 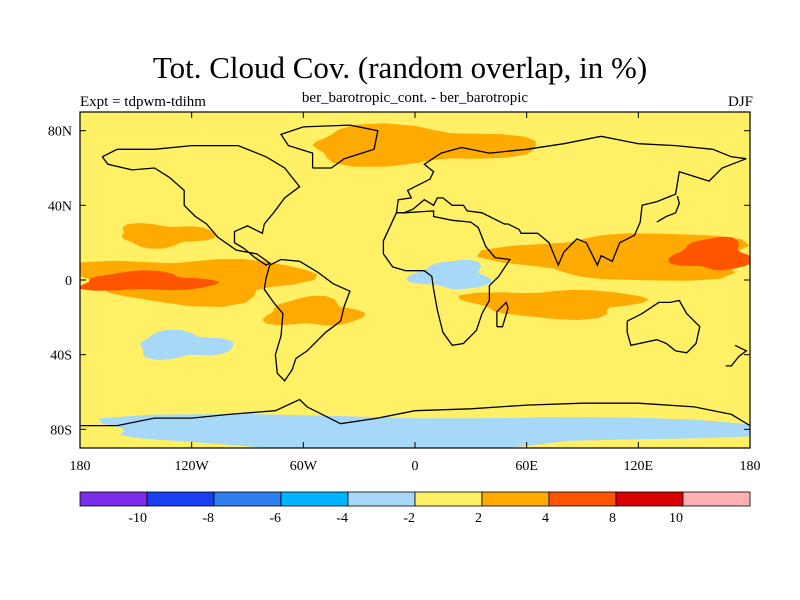 I want to click on chart-subtitle: ber_barotropic_cont. - ber_barotropic, so click(x=415, y=98).